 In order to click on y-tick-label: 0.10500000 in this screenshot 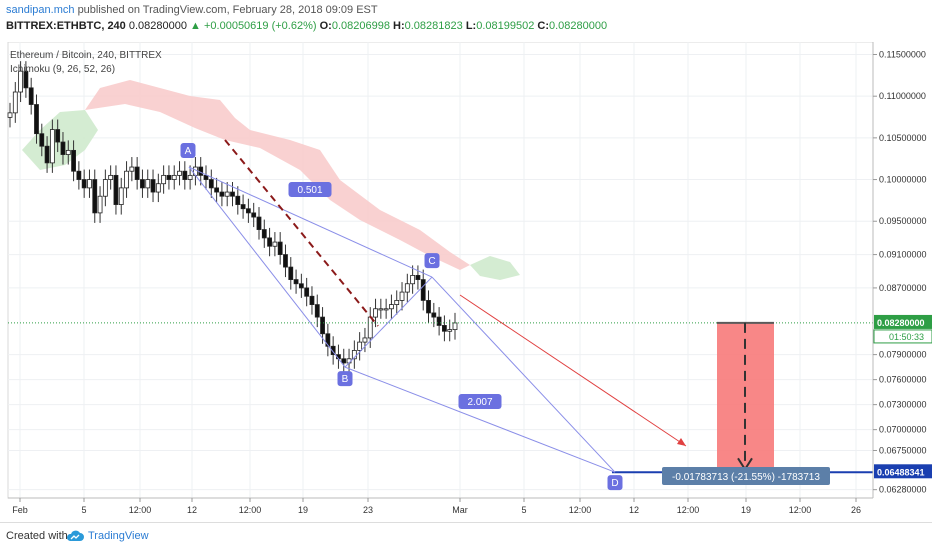, I will do `click(903, 138)`.